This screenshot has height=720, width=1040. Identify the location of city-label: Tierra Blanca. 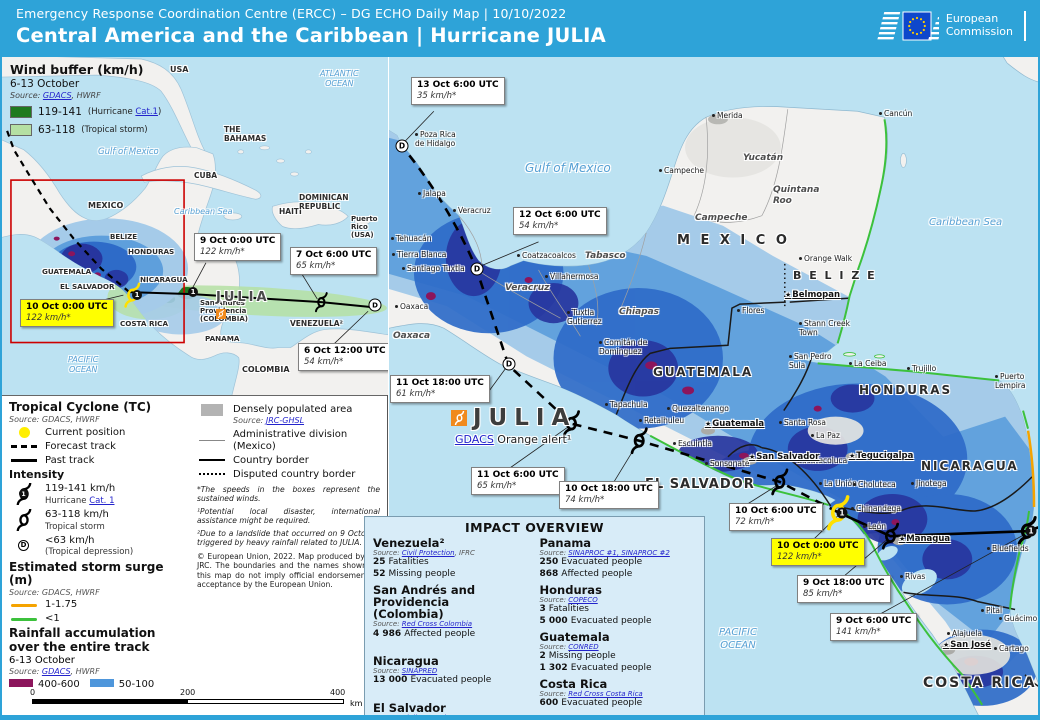
(419, 255).